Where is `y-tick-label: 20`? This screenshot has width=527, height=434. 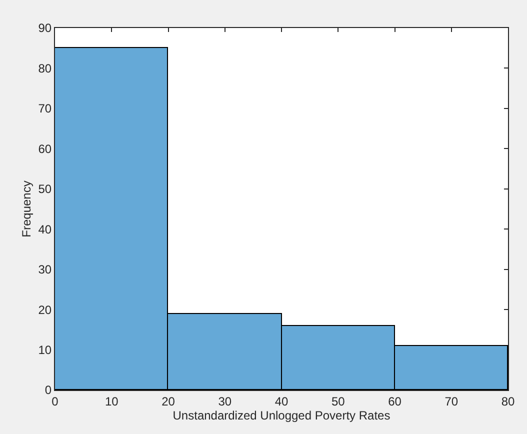
y-tick-label: 20 is located at coordinates (45, 309).